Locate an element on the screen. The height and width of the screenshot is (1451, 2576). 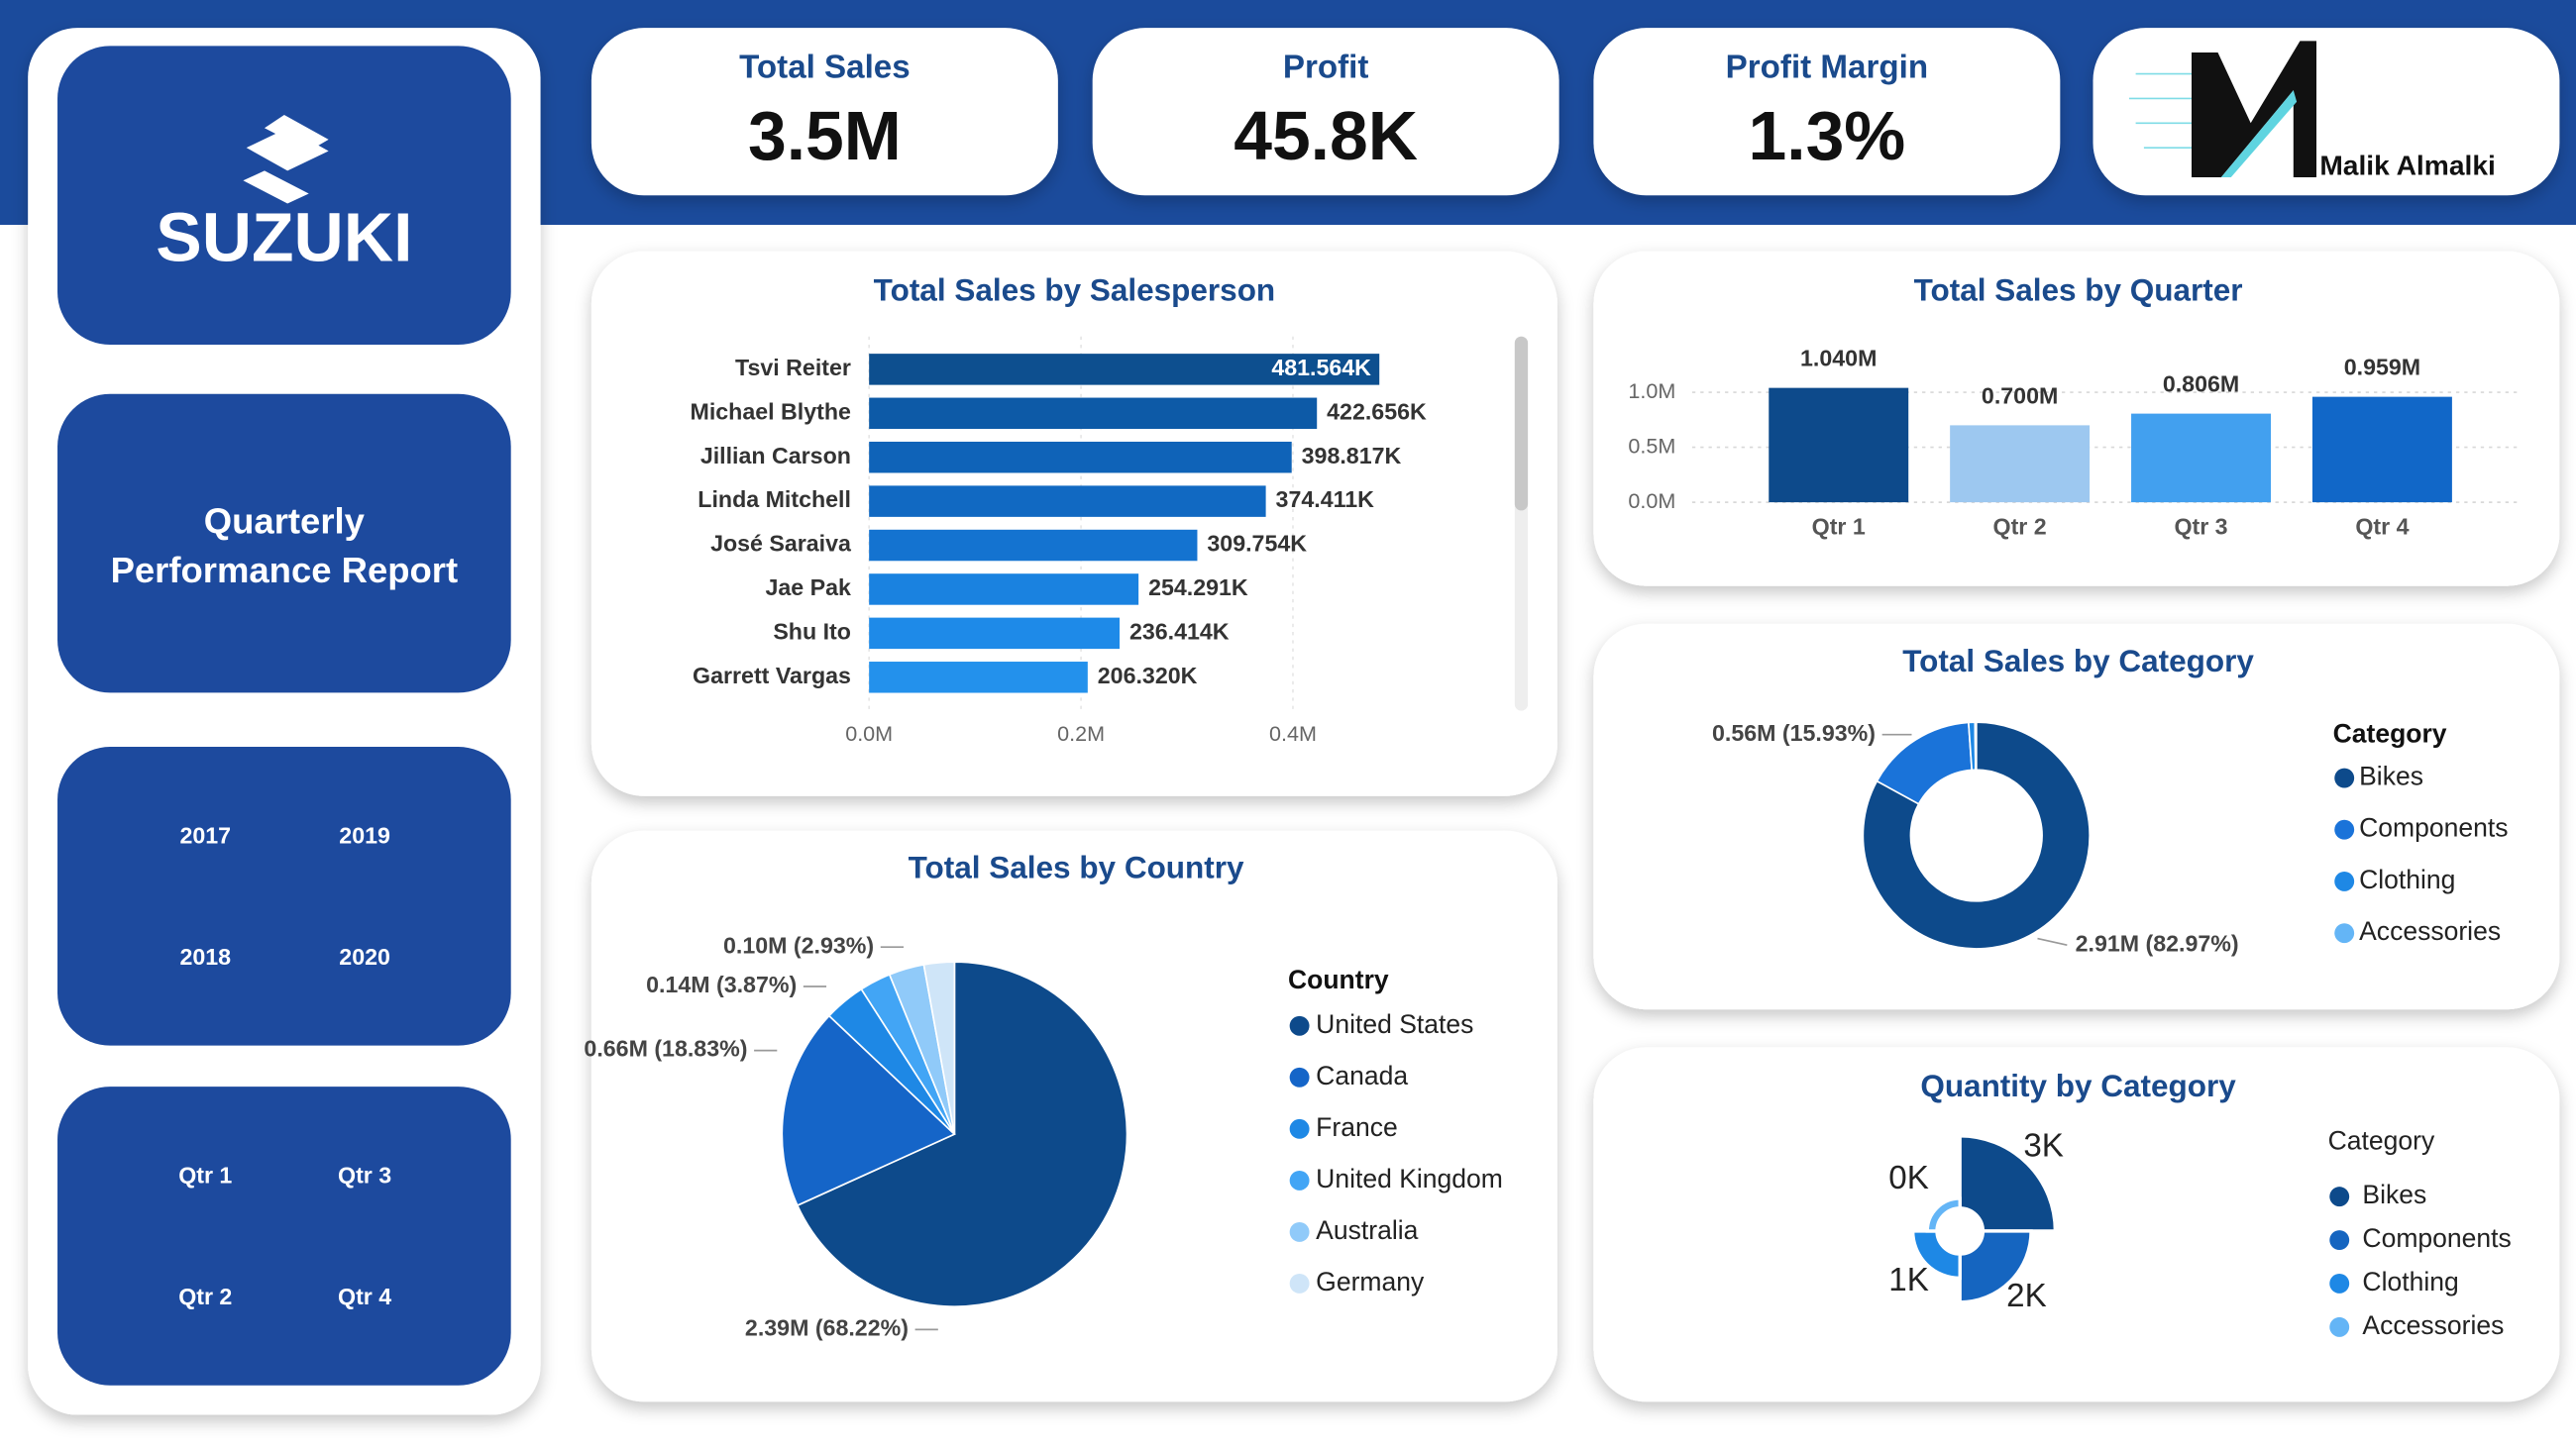
x-tick-label: Qtr 1 is located at coordinates (1839, 527).